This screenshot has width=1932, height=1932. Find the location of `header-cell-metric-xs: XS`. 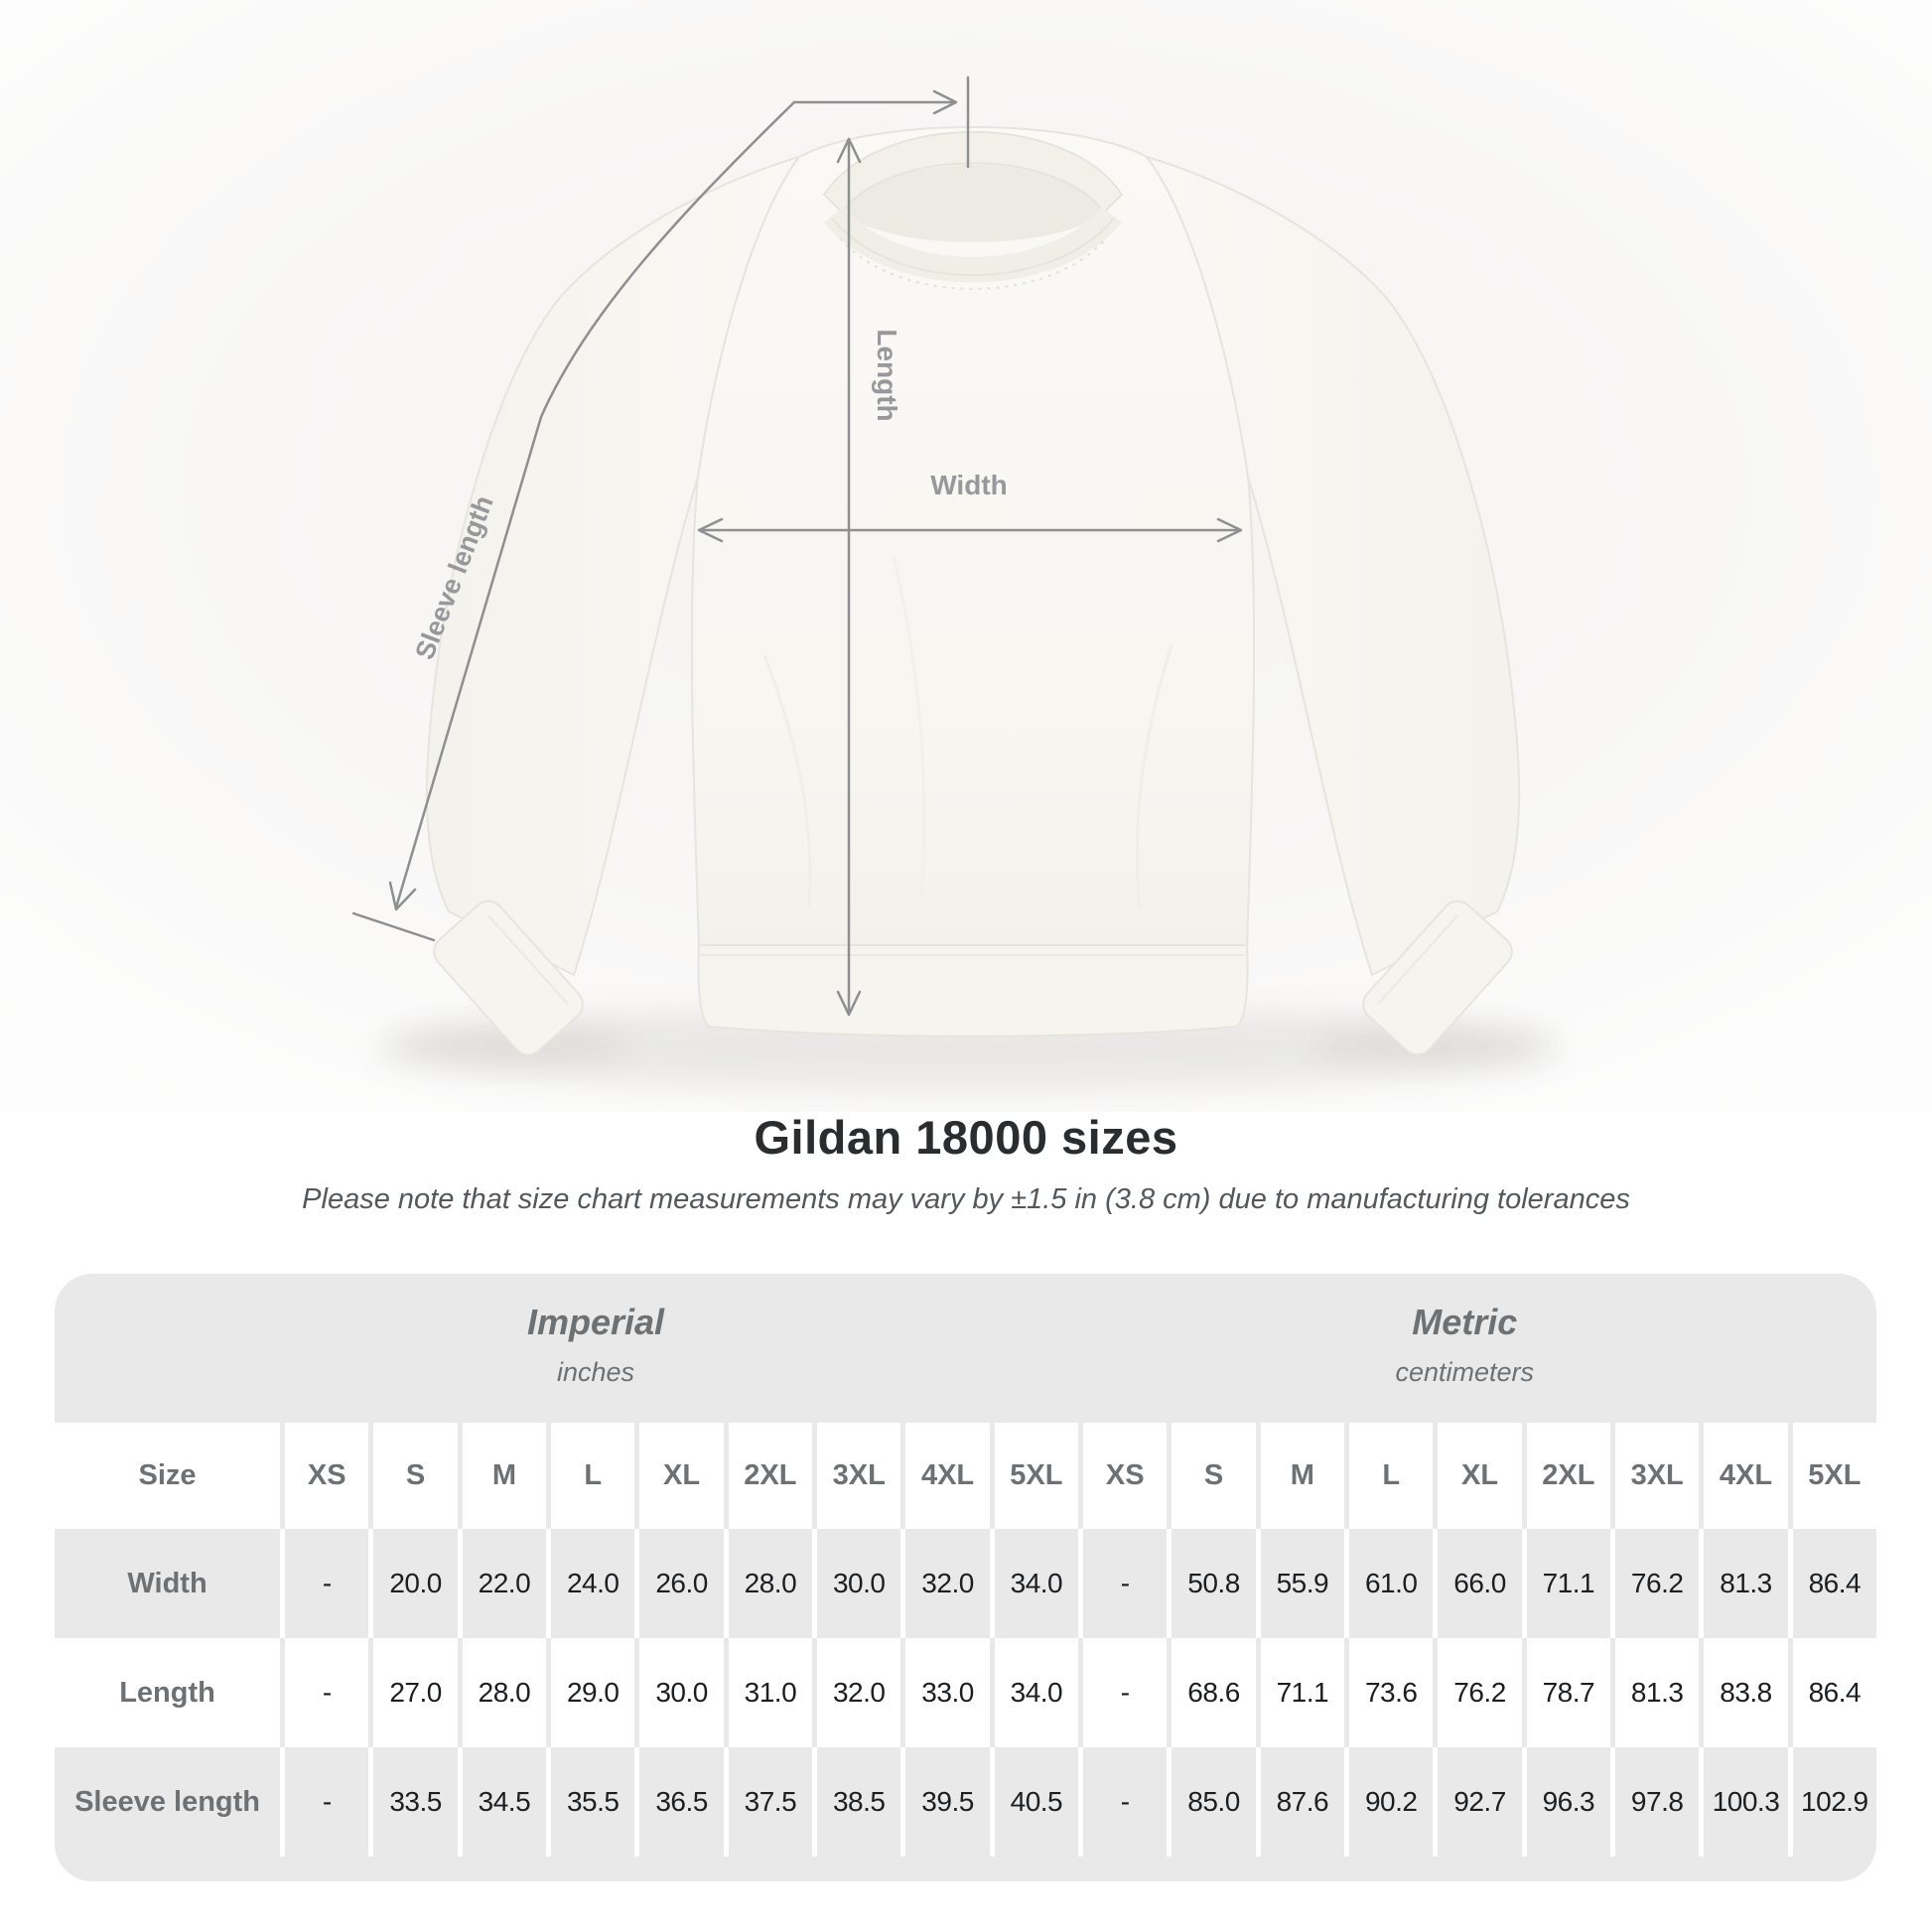

header-cell-metric-xs: XS is located at coordinates (1125, 1476).